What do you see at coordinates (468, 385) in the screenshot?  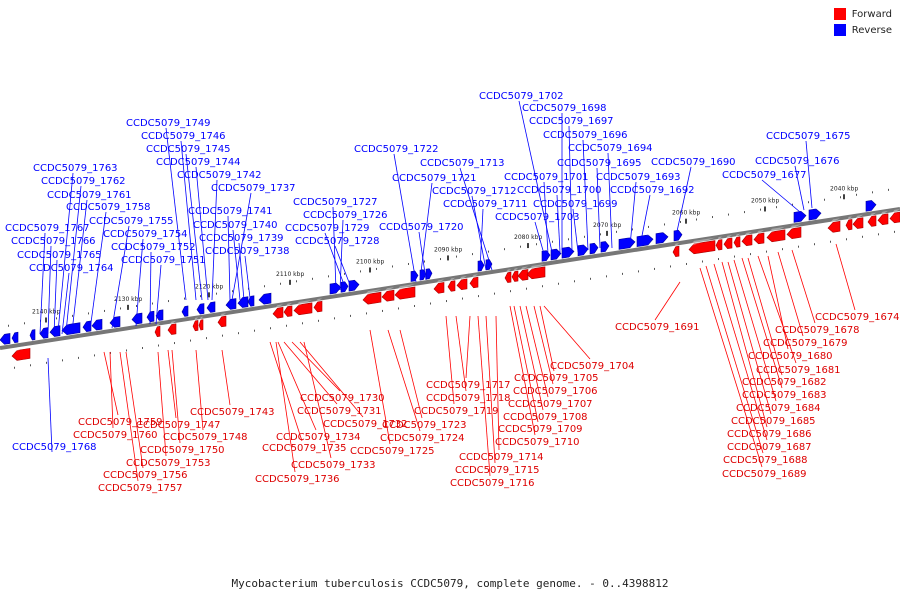 I see `forward-gene-label: CCDC5079_1717` at bounding box center [468, 385].